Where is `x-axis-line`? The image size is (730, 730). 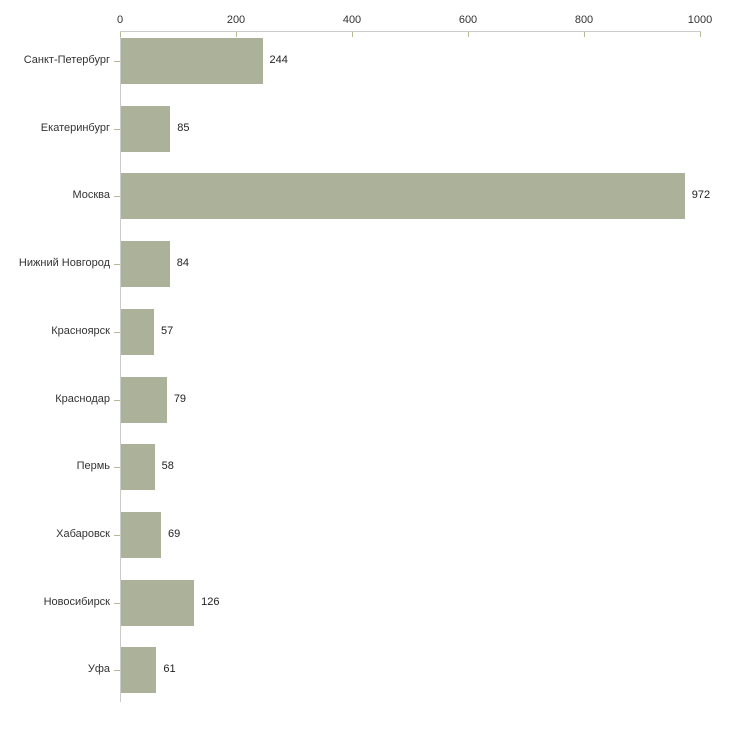
x-axis-line is located at coordinates (410, 31).